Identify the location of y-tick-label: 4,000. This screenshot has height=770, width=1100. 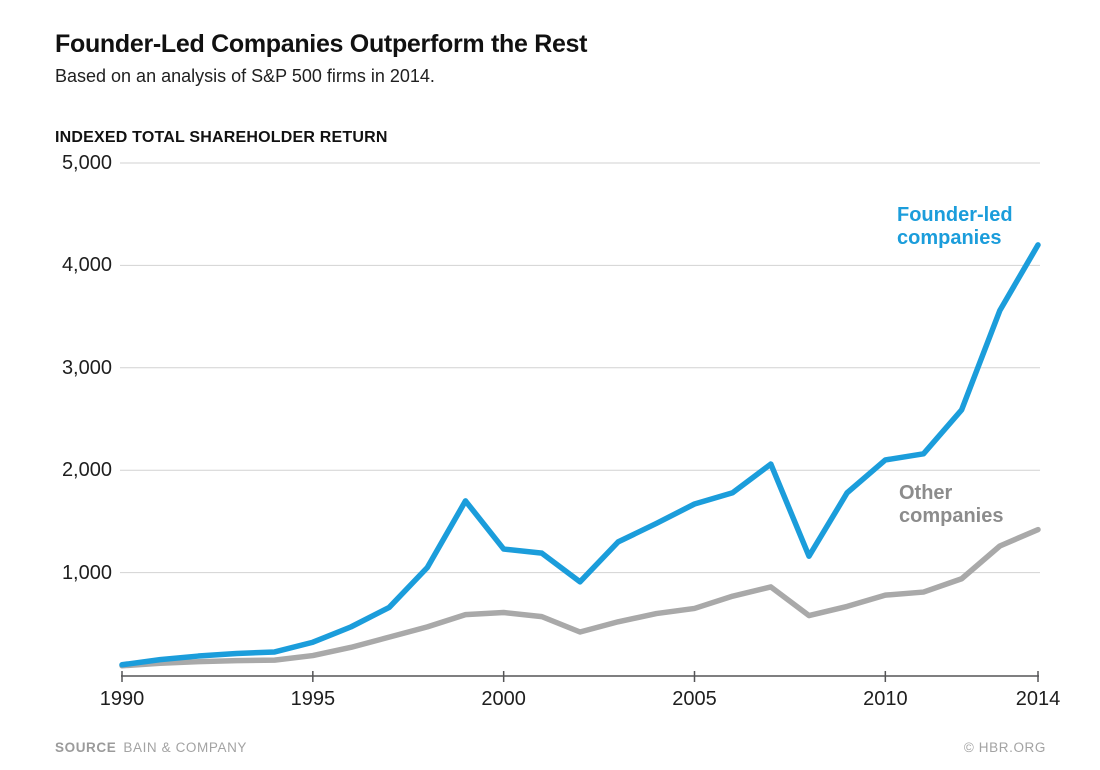
(86, 265).